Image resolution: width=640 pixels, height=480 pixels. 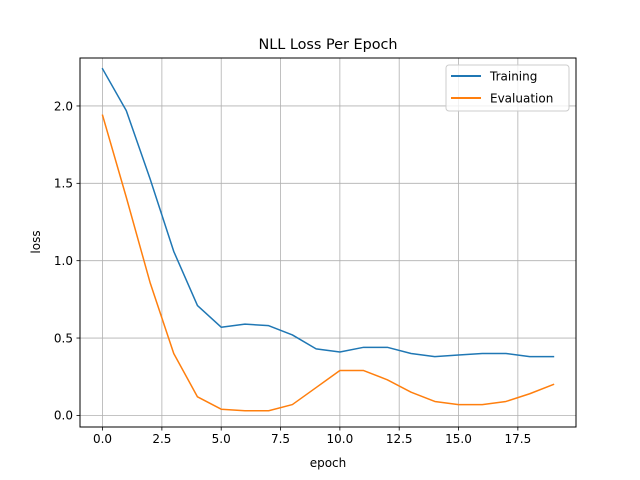 What do you see at coordinates (280, 439) in the screenshot?
I see `x-tick-label: 7.5` at bounding box center [280, 439].